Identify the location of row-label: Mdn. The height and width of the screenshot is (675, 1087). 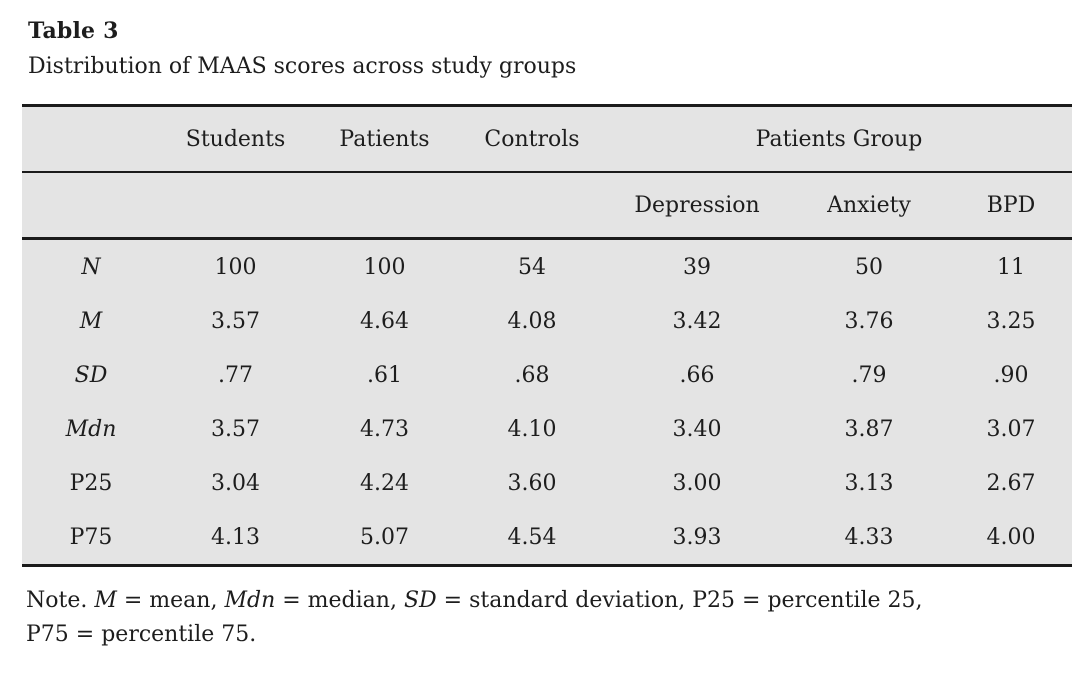
(91, 429).